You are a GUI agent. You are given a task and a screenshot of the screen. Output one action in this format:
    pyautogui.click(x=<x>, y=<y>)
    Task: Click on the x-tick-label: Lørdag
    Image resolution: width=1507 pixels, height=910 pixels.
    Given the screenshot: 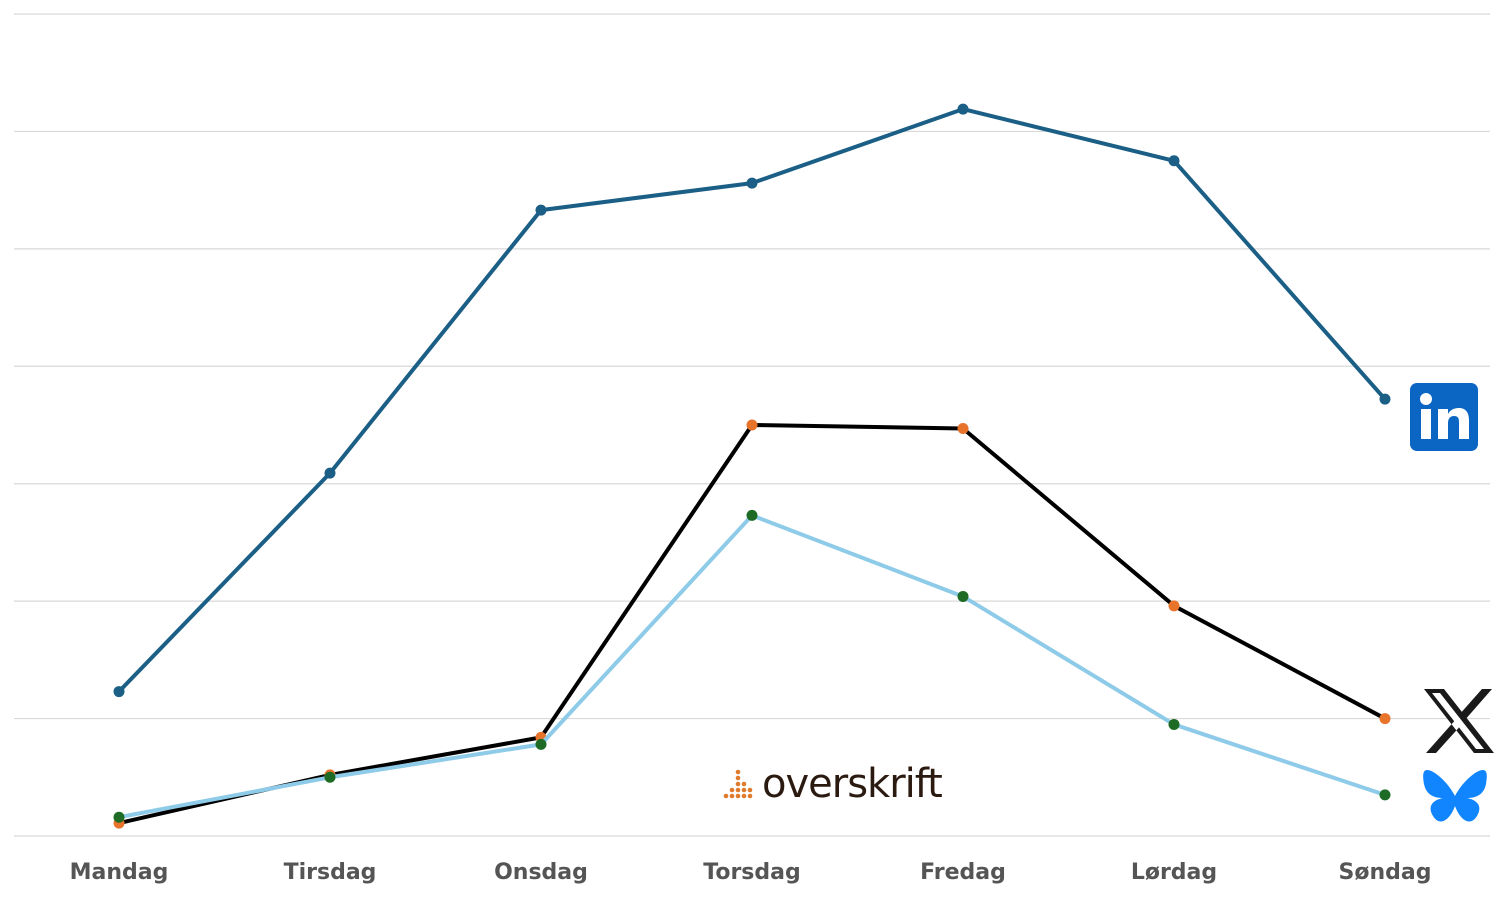 What is the action you would take?
    pyautogui.click(x=1174, y=872)
    